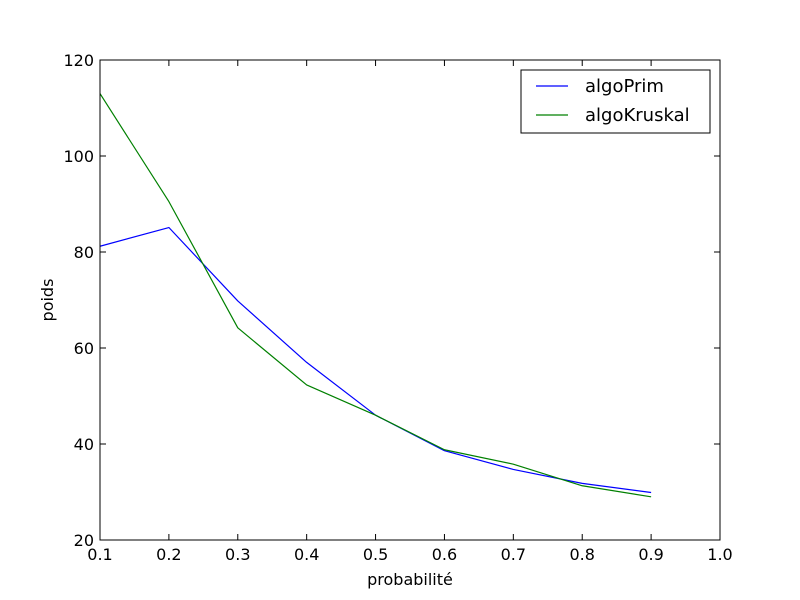  I want to click on x-tick-label: 0.5, so click(375, 554).